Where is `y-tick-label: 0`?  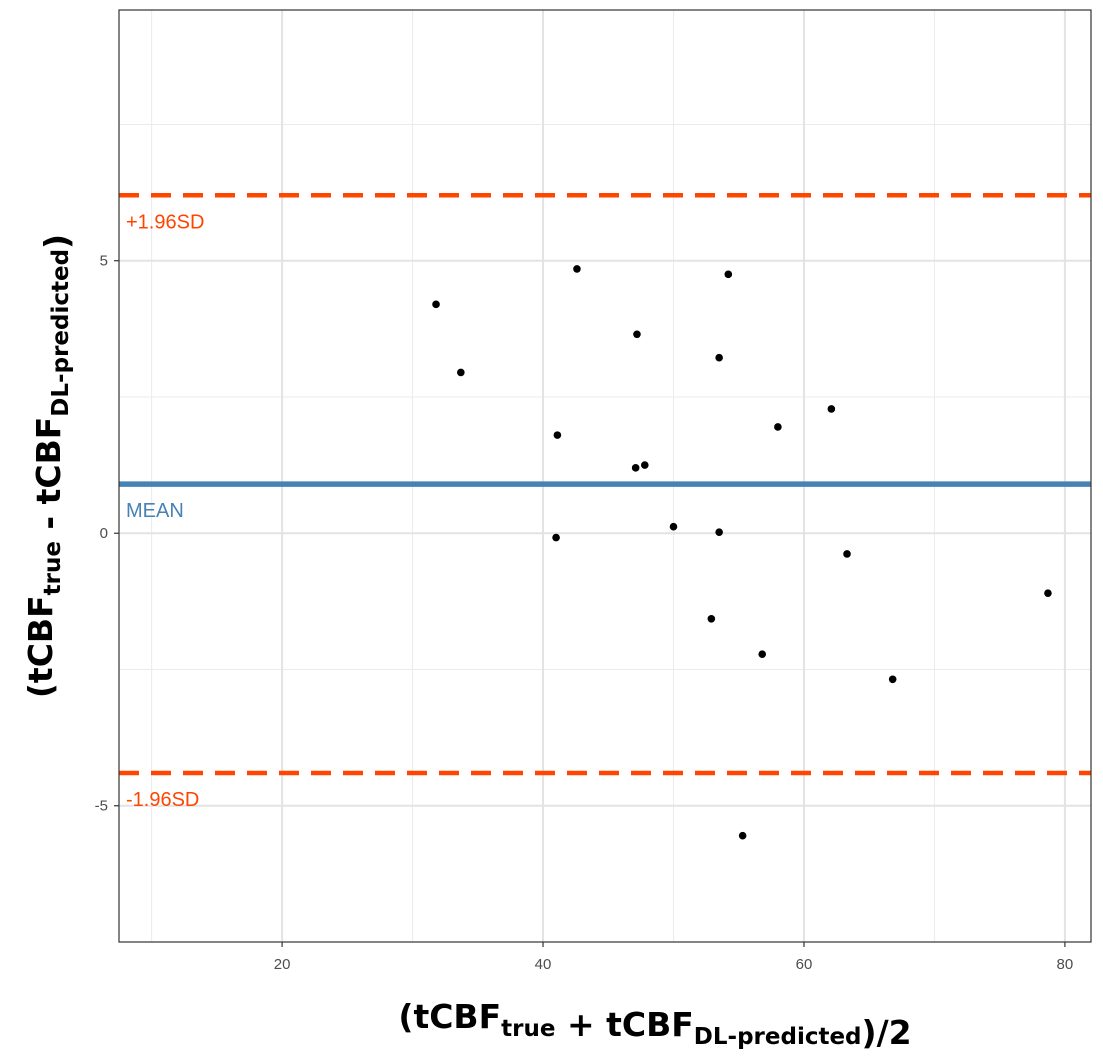
y-tick-label: 0 is located at coordinates (104, 533).